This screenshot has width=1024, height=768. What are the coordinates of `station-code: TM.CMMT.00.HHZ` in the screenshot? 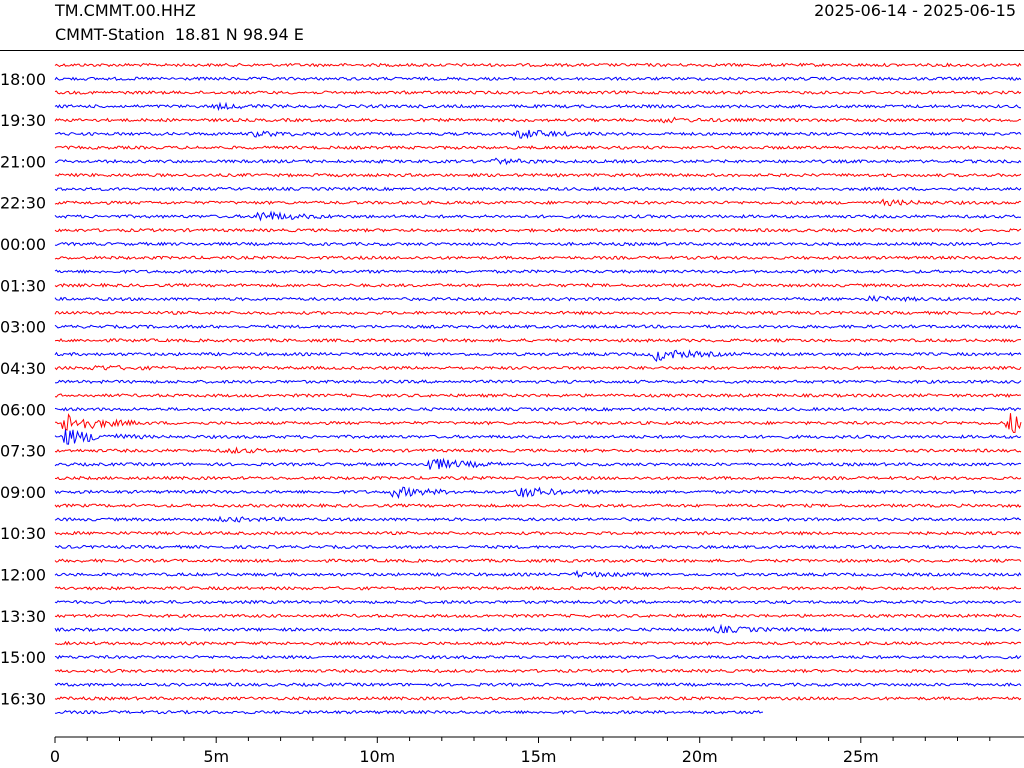 It's located at (125, 10).